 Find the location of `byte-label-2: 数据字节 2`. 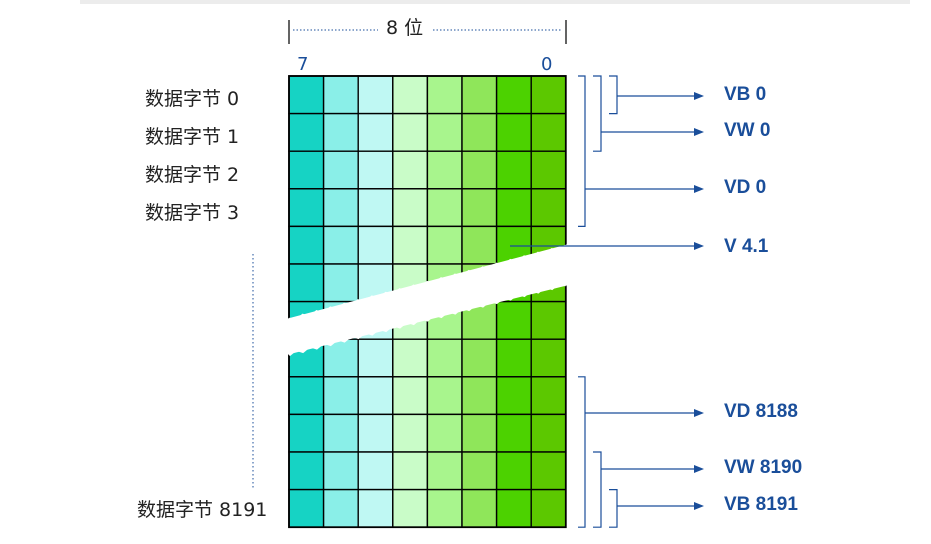

byte-label-2: 数据字节 2 is located at coordinates (192, 175).